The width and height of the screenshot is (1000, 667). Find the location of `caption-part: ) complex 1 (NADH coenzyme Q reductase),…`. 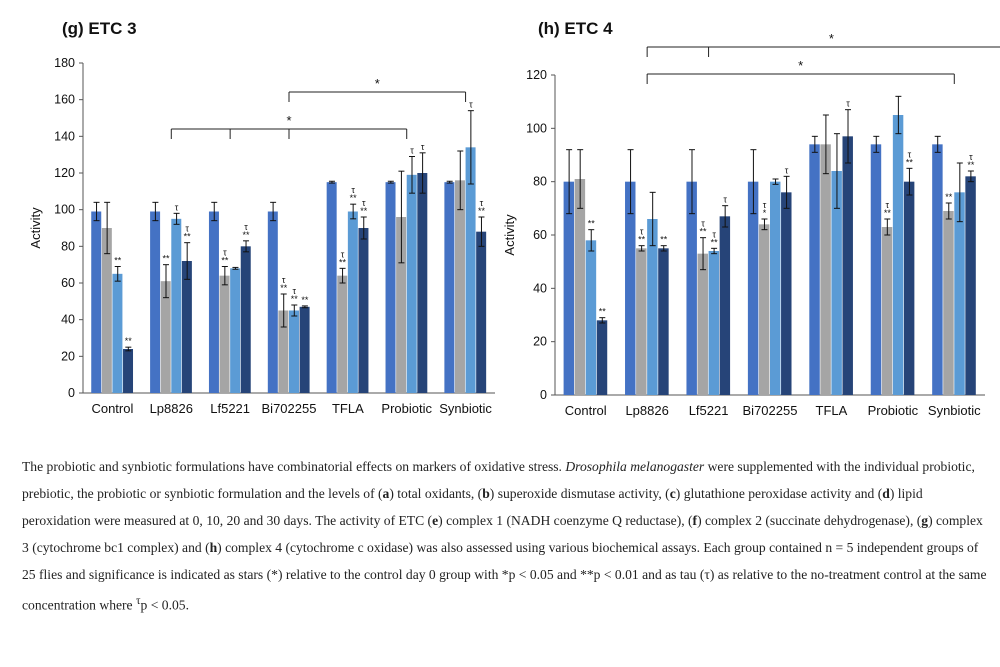

caption-part: ) complex 1 (NADH coenzyme Q reductase),… is located at coordinates (565, 520).